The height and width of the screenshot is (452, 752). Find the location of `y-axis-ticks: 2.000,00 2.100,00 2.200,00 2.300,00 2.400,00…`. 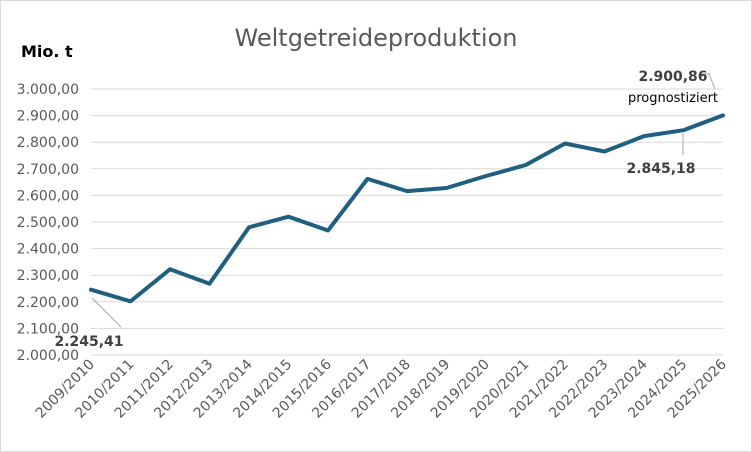

y-axis-ticks: 2.000,00 2.100,00 2.200,00 2.300,00 2.400,00… is located at coordinates (48, 223).